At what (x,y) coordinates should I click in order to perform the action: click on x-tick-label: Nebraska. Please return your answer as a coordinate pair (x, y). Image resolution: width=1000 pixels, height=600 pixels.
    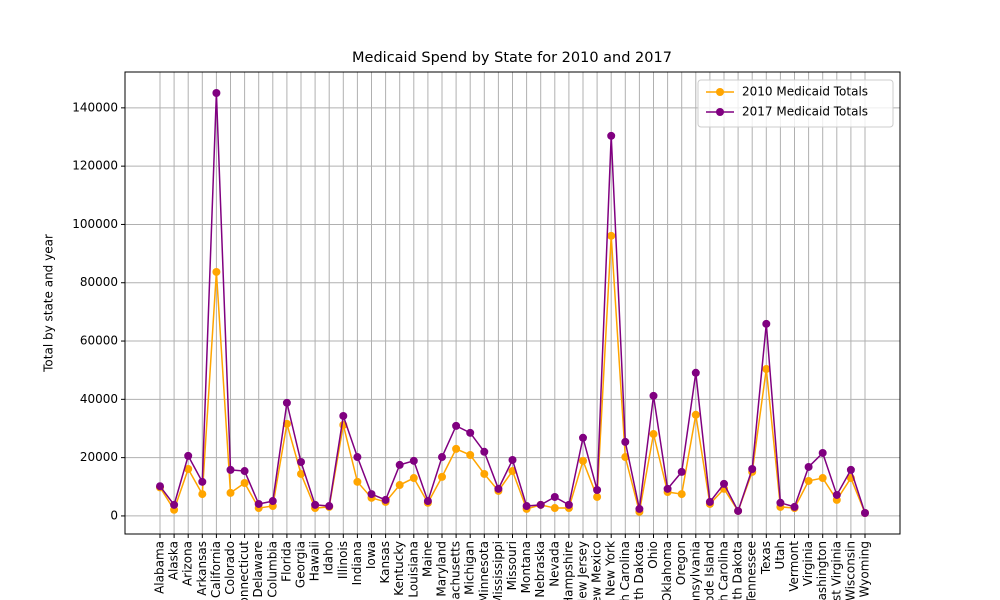
    Looking at the image, I should click on (540, 569).